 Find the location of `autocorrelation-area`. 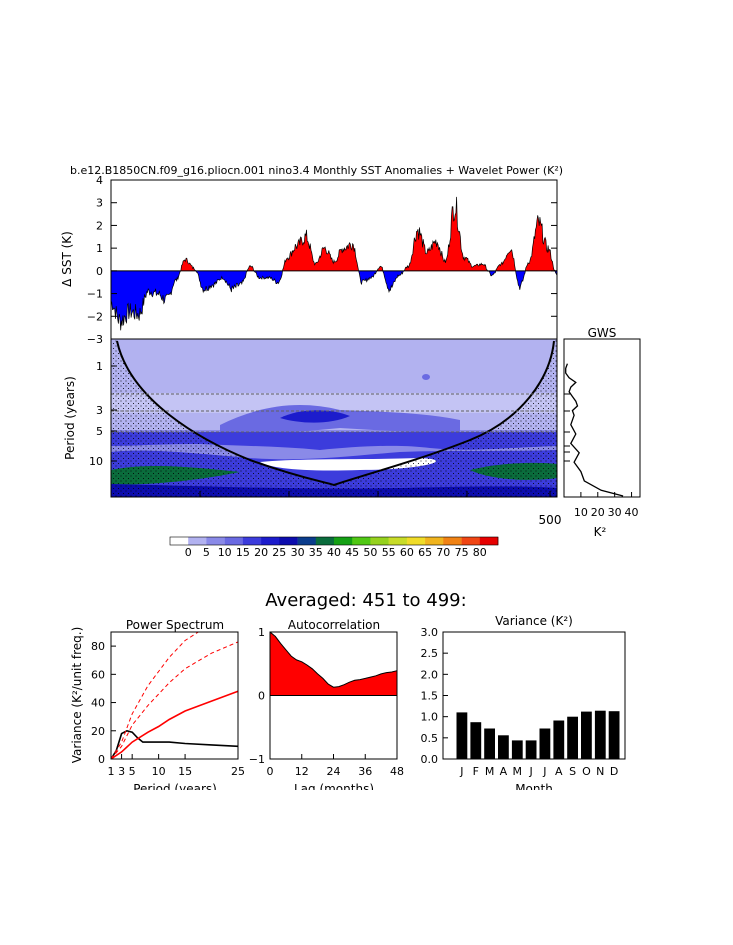

autocorrelation-area is located at coordinates (333, 664).